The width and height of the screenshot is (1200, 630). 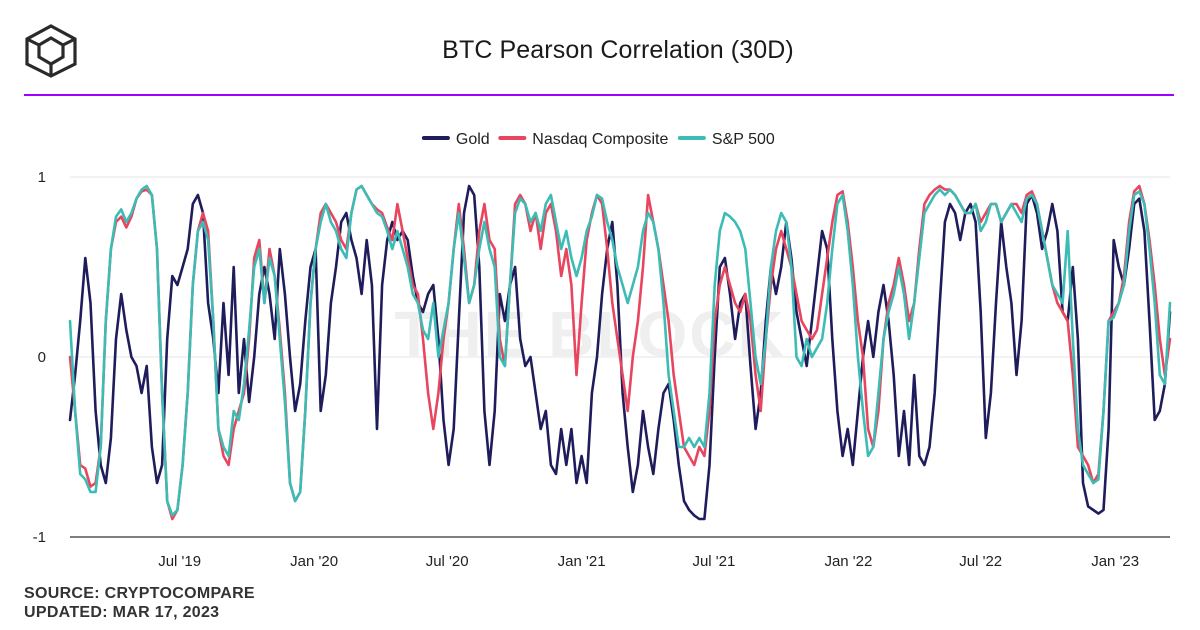 I want to click on watermark: THE BLOCK, so click(x=589, y=334).